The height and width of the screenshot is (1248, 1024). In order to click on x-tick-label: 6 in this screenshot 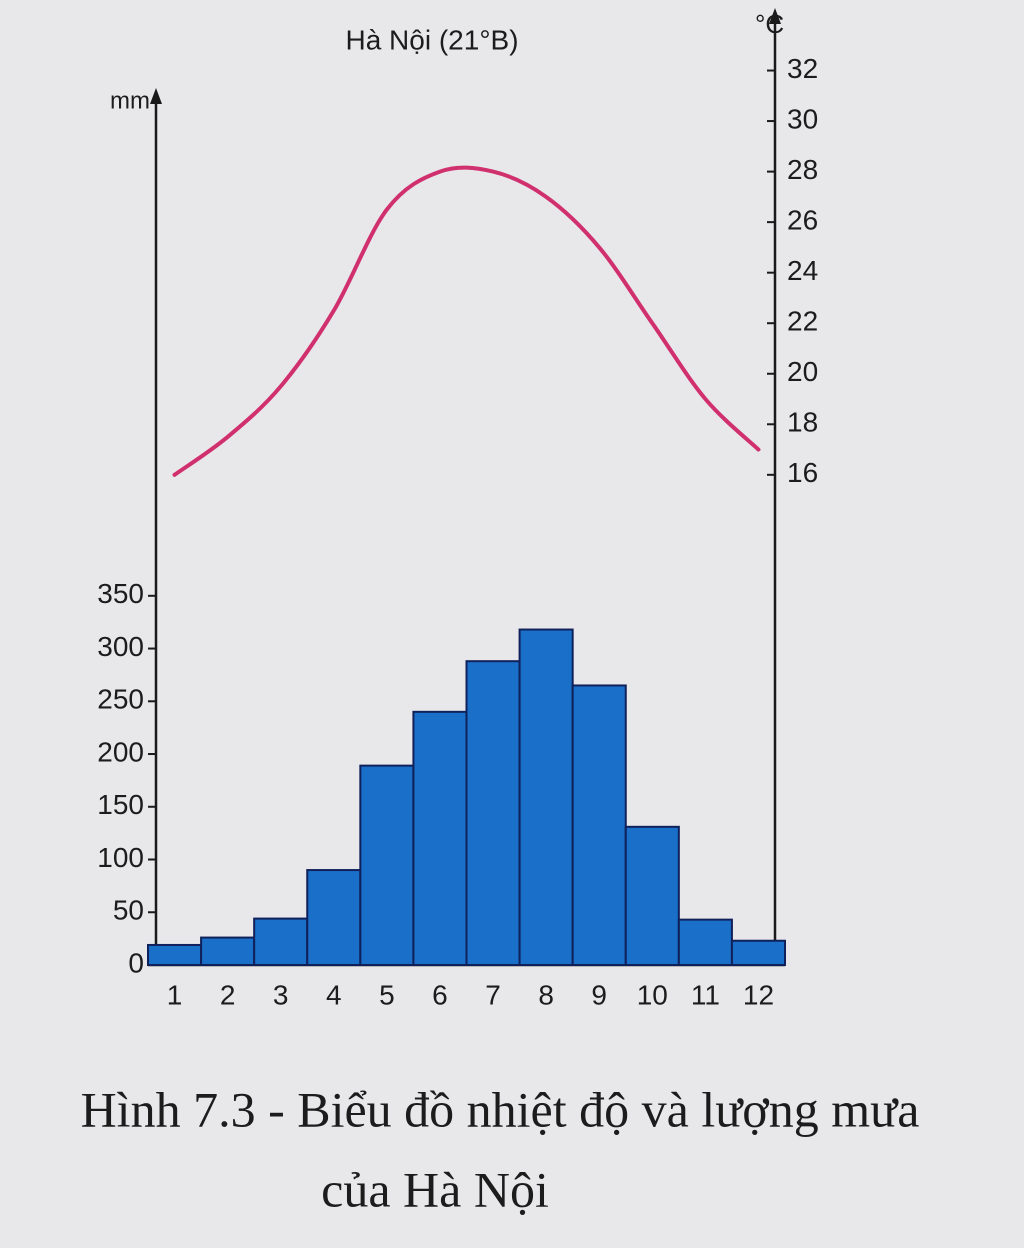, I will do `click(440, 994)`.